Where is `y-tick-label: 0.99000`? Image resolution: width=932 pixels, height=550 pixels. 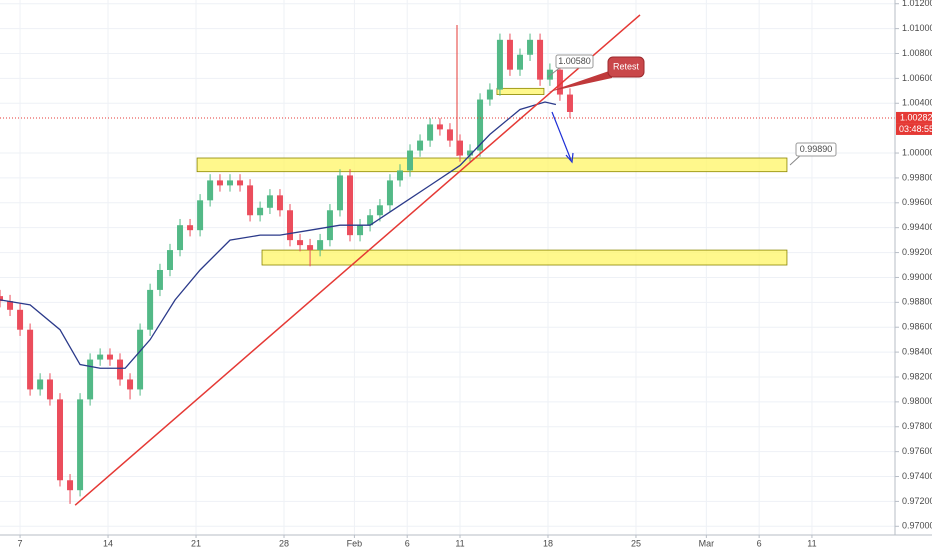 y-tick-label: 0.99000 is located at coordinates (917, 277).